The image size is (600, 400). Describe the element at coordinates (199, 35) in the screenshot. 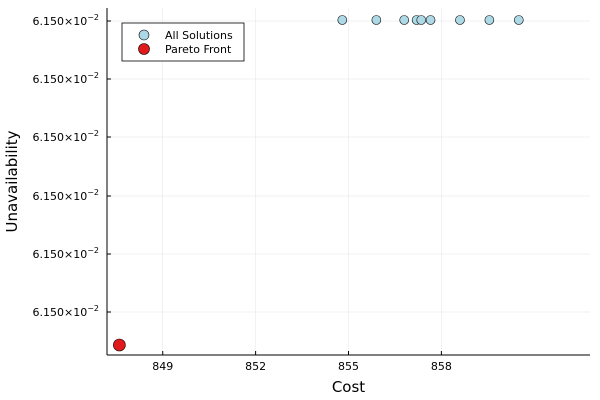

I see `legend-label: All Solutions` at that location.